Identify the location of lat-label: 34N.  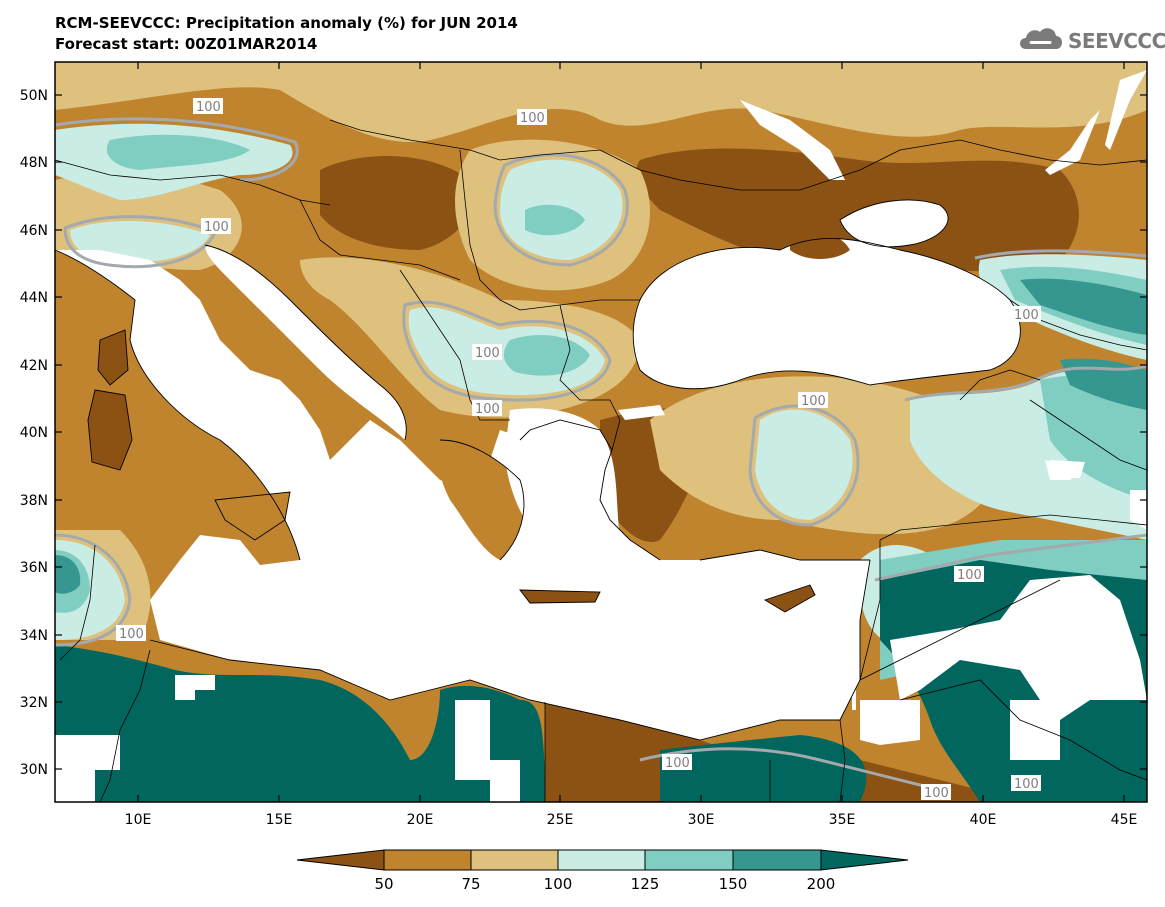
(34, 636).